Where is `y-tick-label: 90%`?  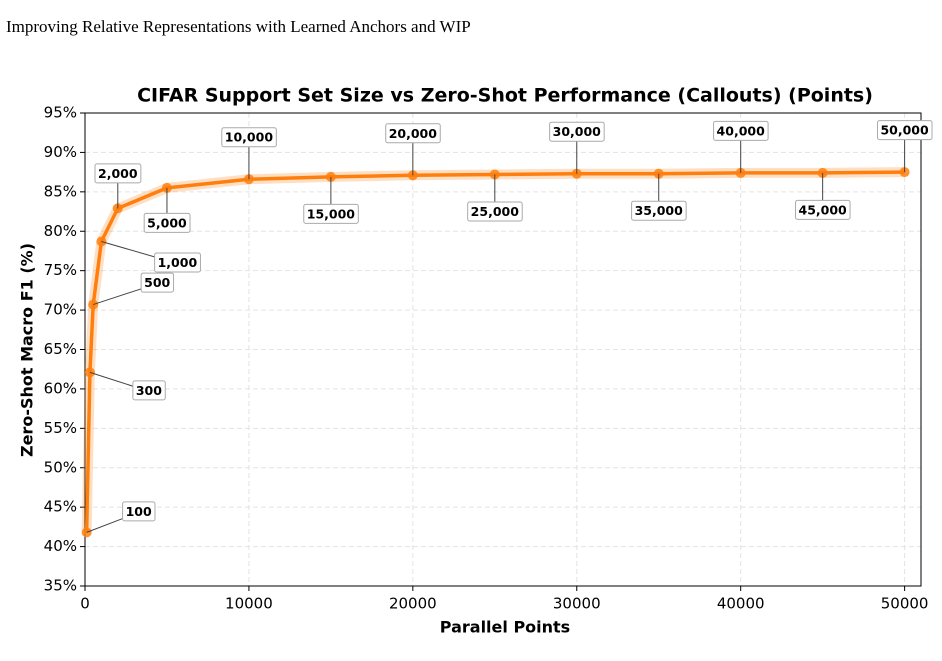
y-tick-label: 90% is located at coordinates (60, 152).